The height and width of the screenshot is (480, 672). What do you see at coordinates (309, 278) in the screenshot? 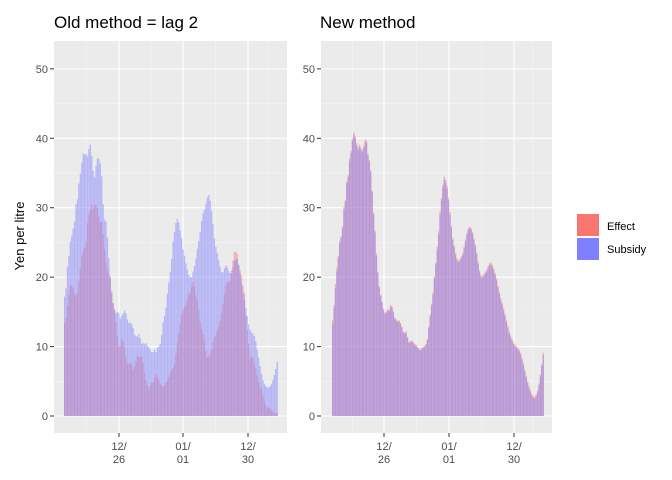
I see `y-tick-label: 20` at bounding box center [309, 278].